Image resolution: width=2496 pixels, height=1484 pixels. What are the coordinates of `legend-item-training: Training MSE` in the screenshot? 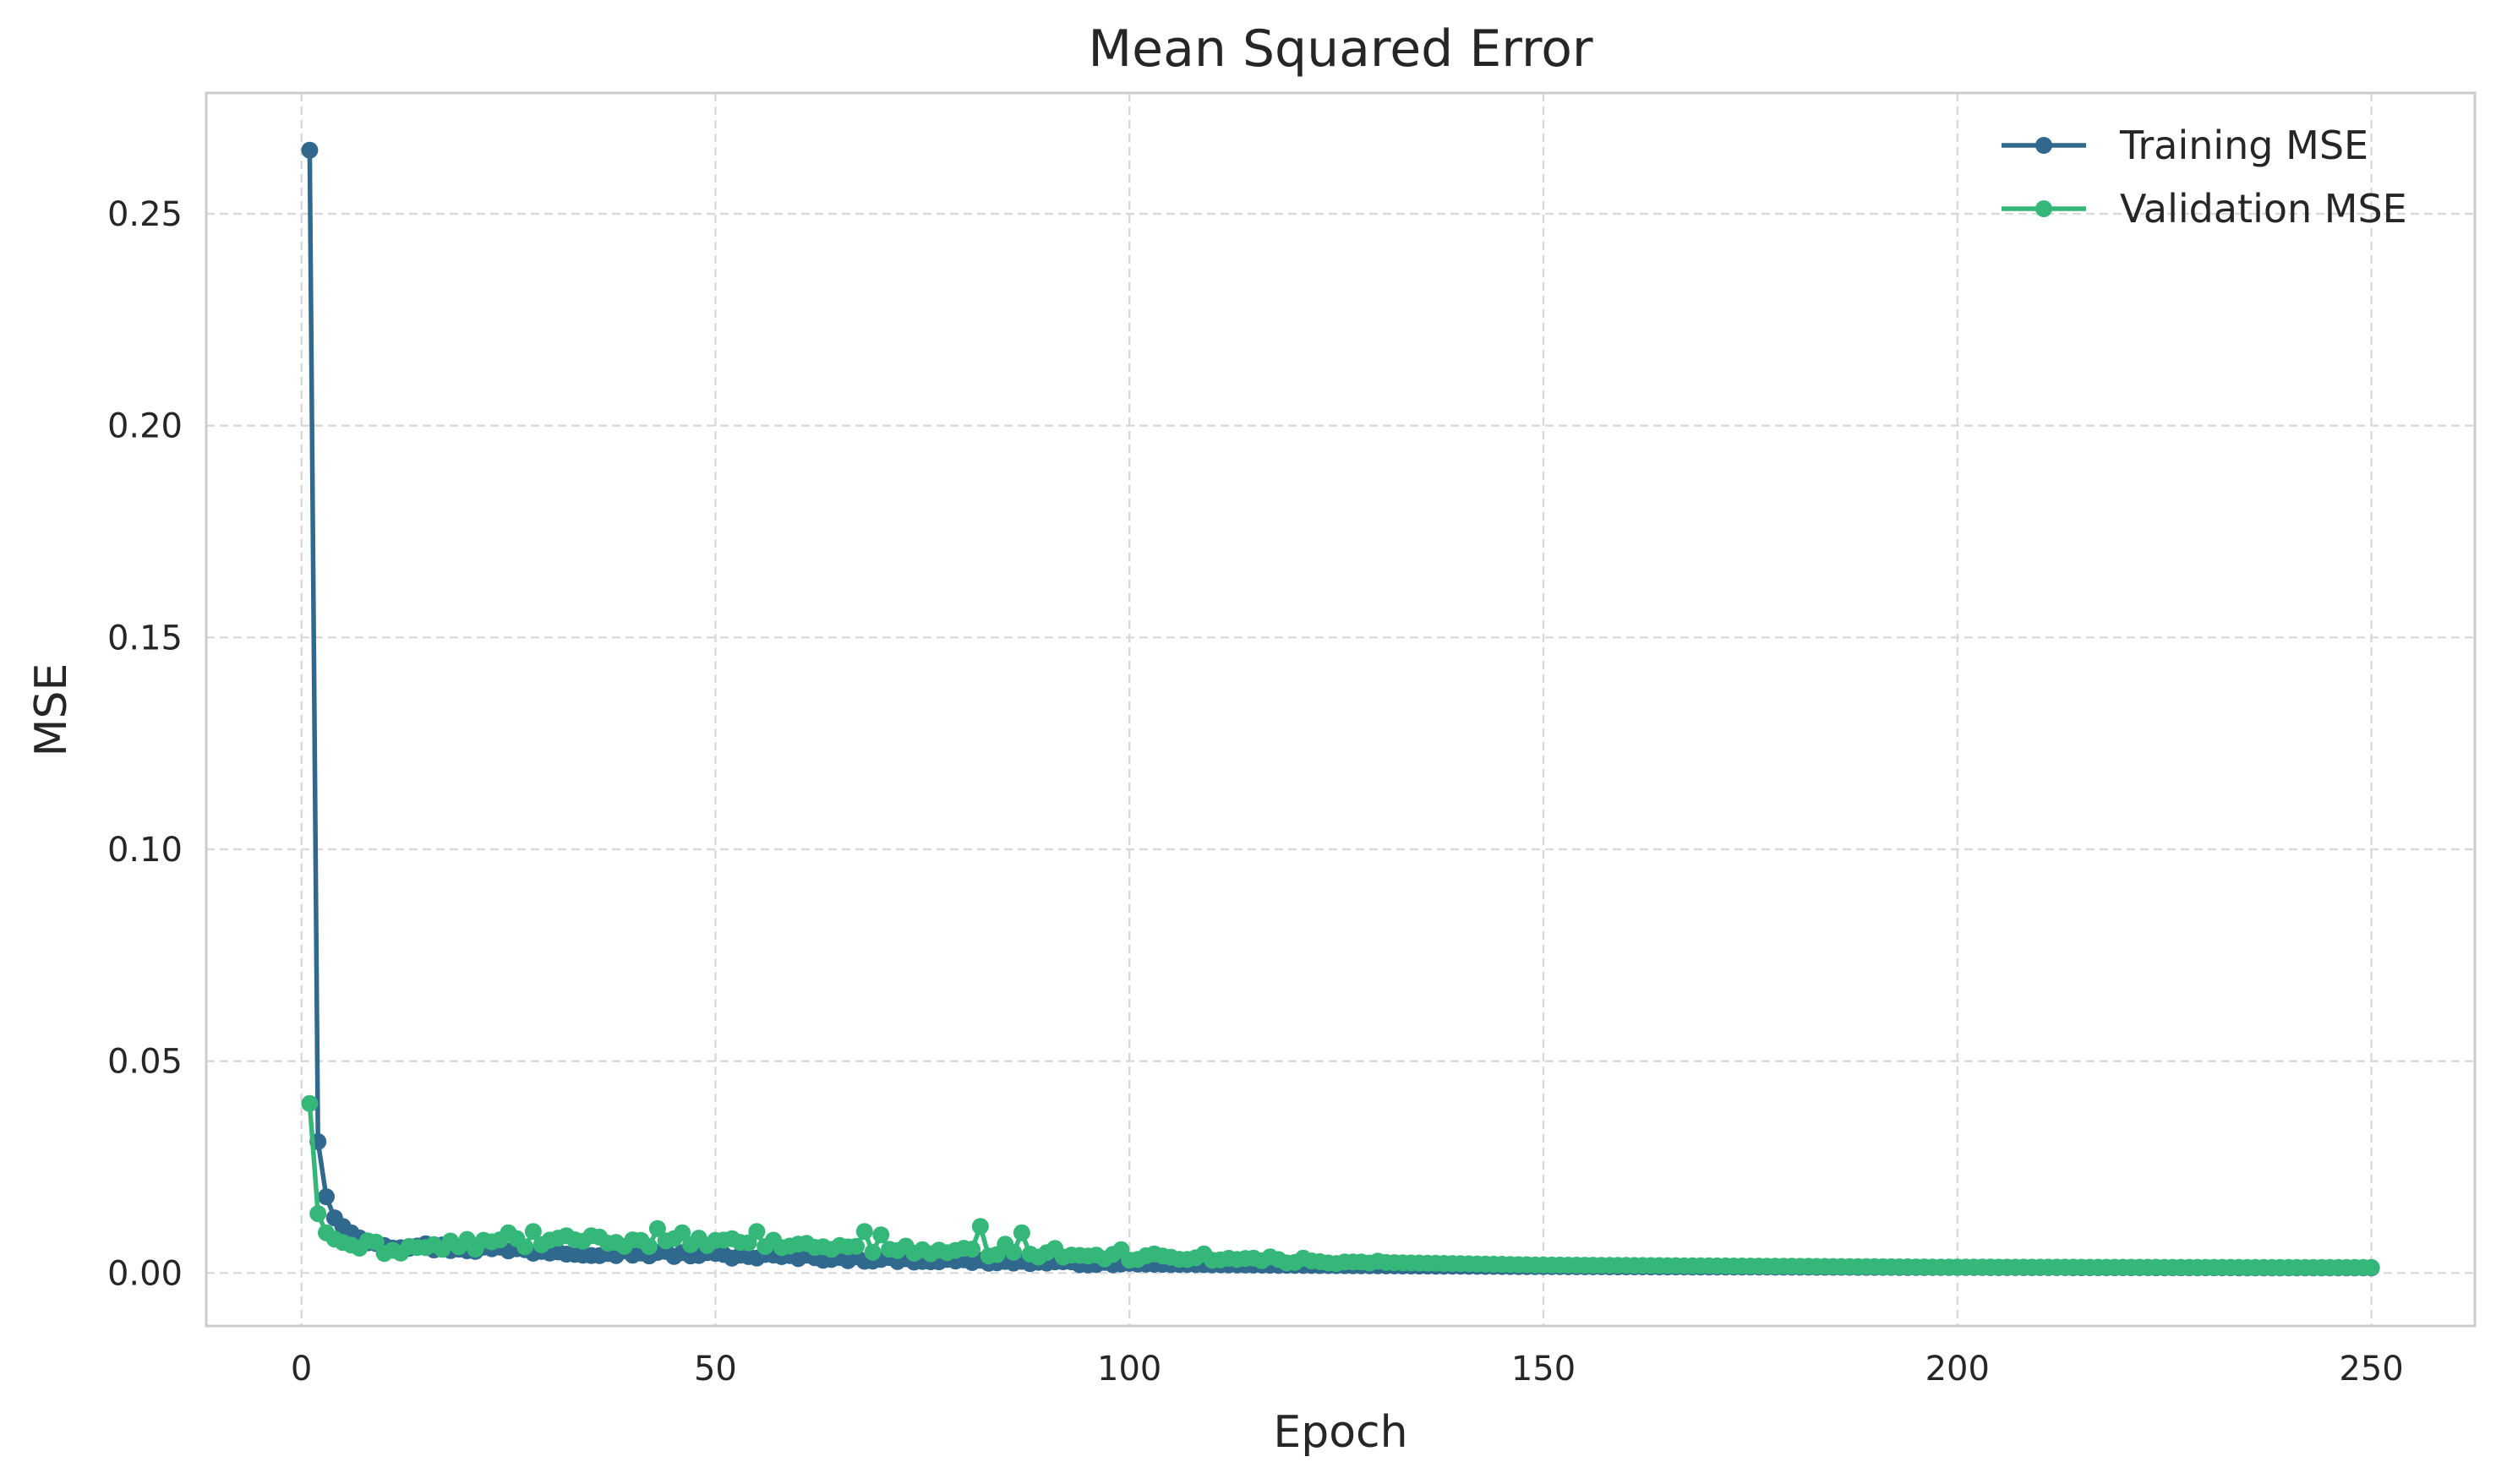 It's located at (2185, 146).